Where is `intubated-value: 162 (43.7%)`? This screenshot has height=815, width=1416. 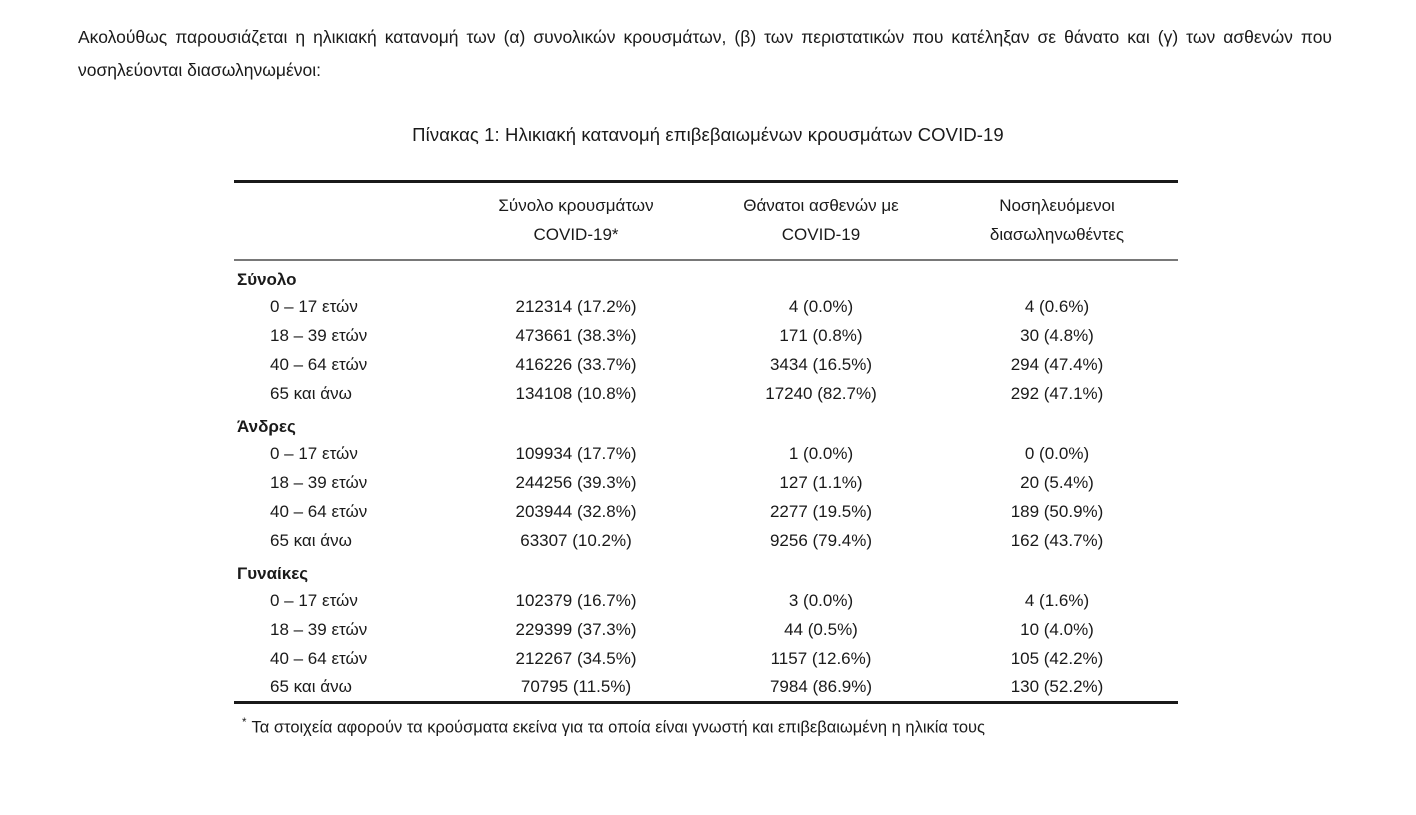 intubated-value: 162 (43.7%) is located at coordinates (1057, 540).